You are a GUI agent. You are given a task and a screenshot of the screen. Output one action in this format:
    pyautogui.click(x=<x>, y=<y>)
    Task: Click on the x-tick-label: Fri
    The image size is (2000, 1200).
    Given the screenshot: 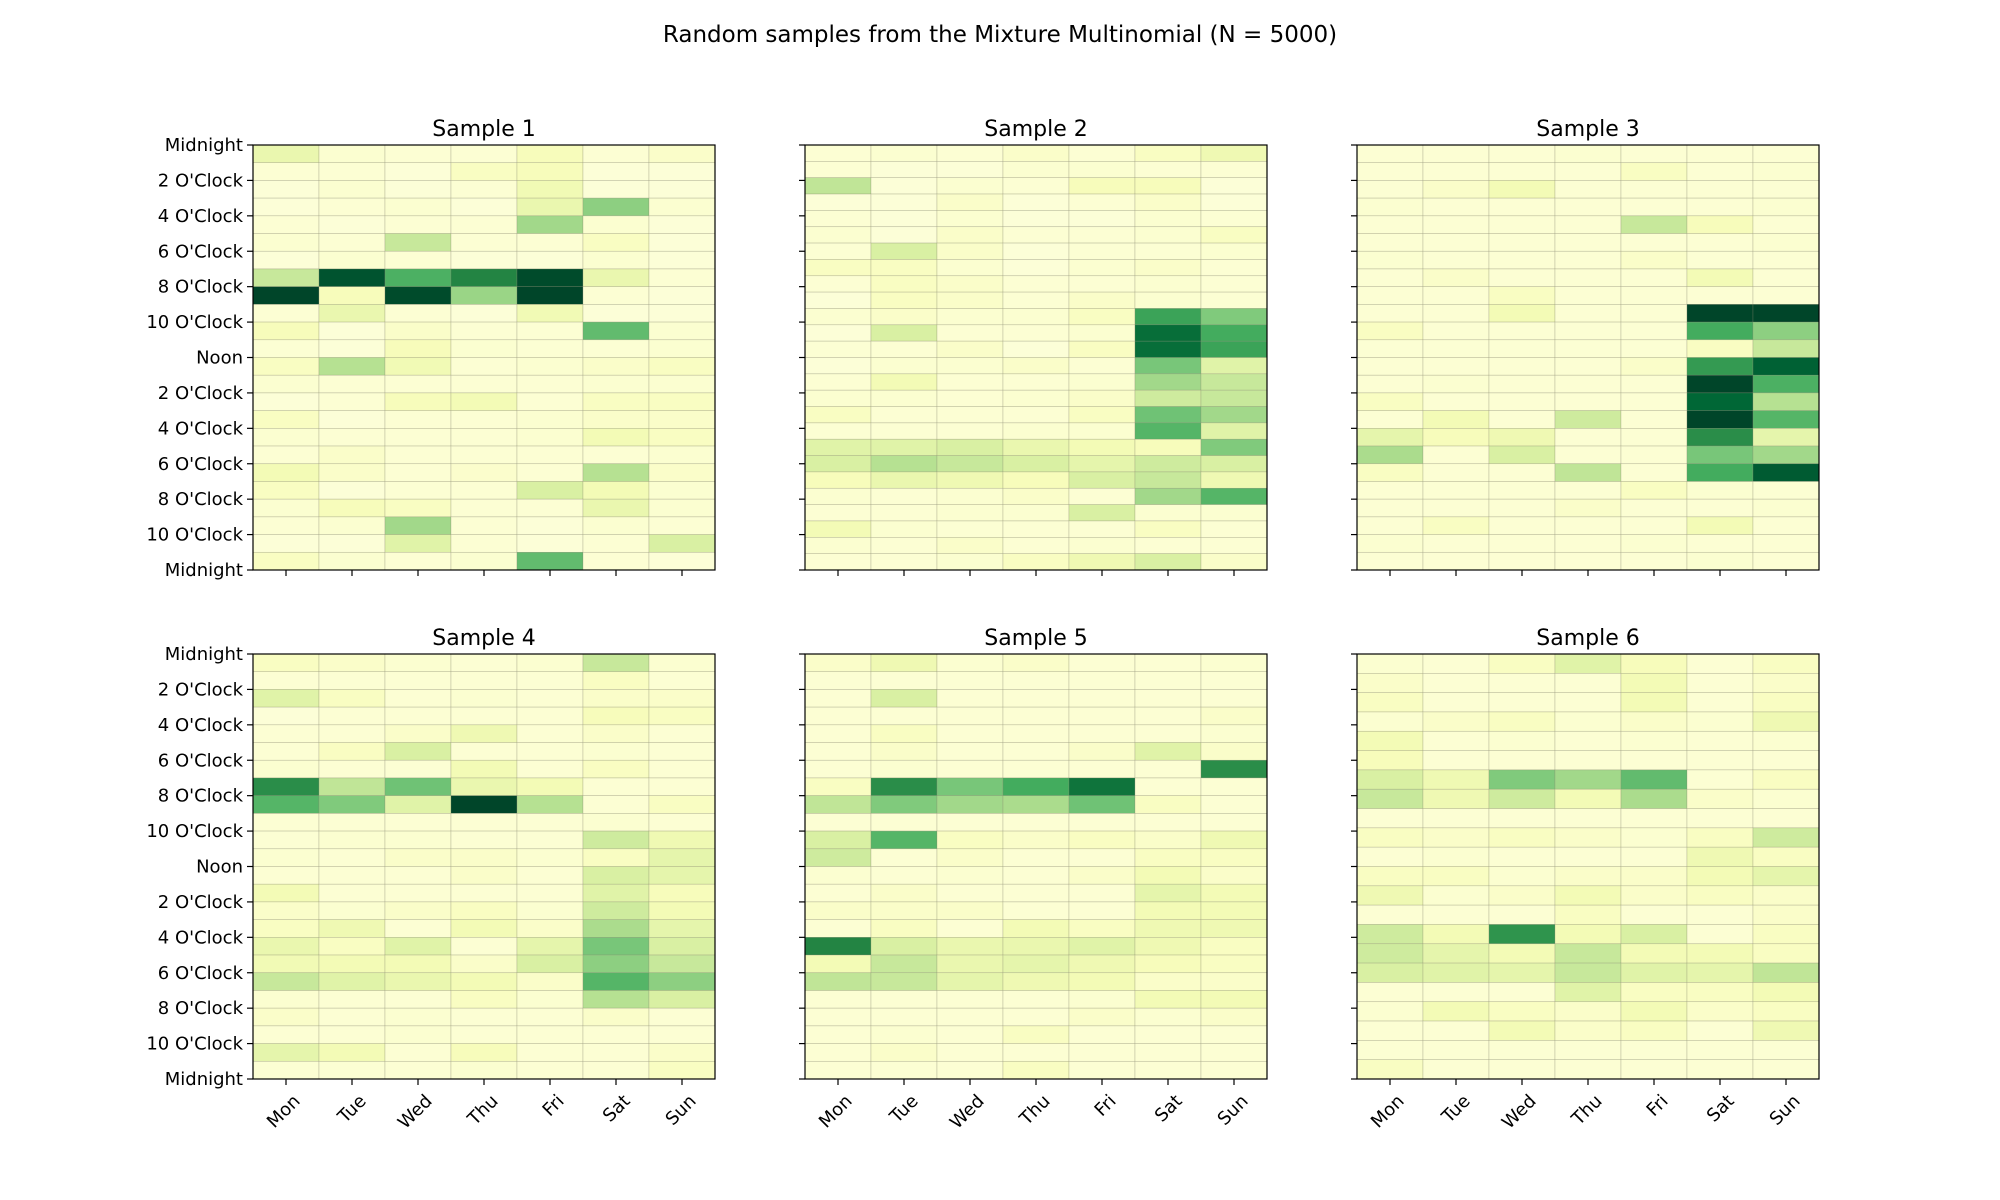 What is the action you would take?
    pyautogui.click(x=554, y=1106)
    